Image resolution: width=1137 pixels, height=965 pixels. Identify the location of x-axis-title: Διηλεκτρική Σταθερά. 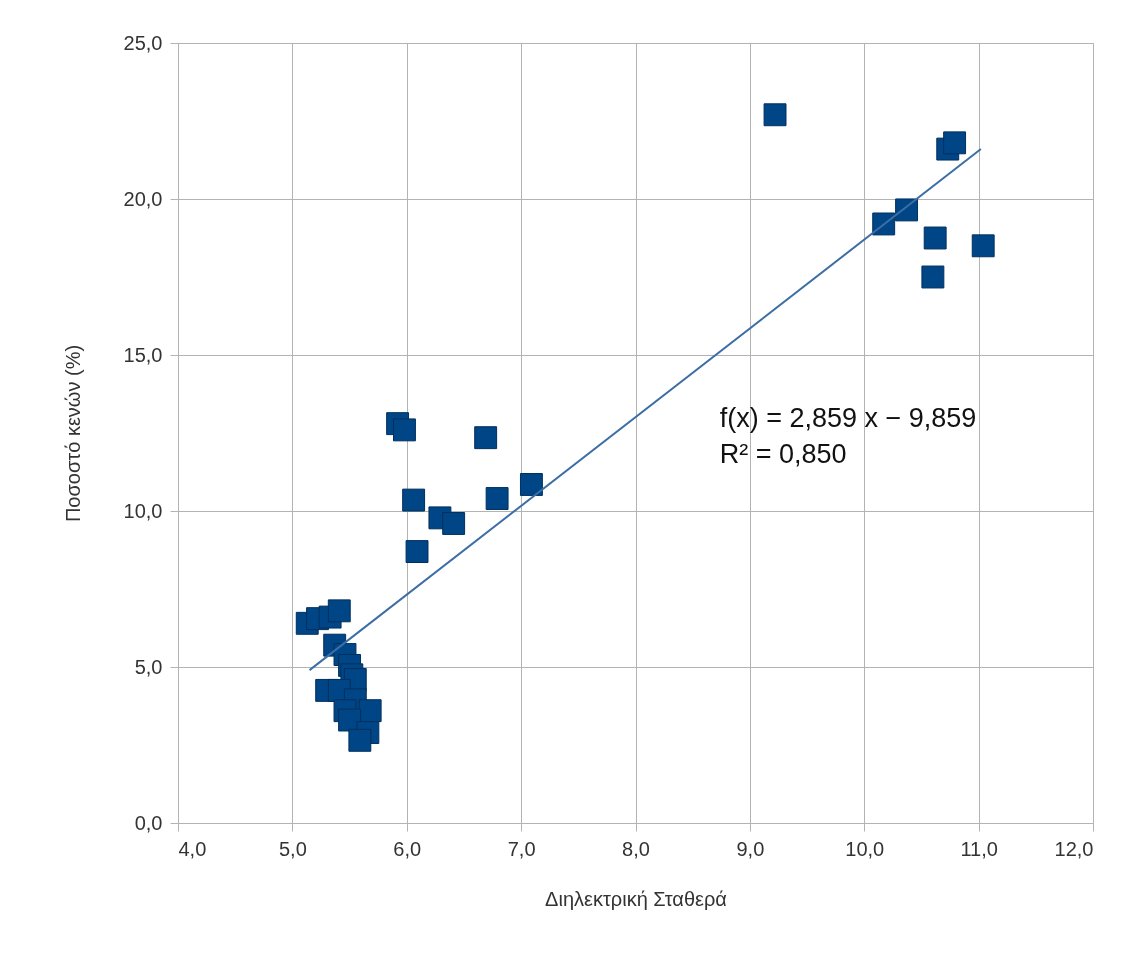
(636, 898).